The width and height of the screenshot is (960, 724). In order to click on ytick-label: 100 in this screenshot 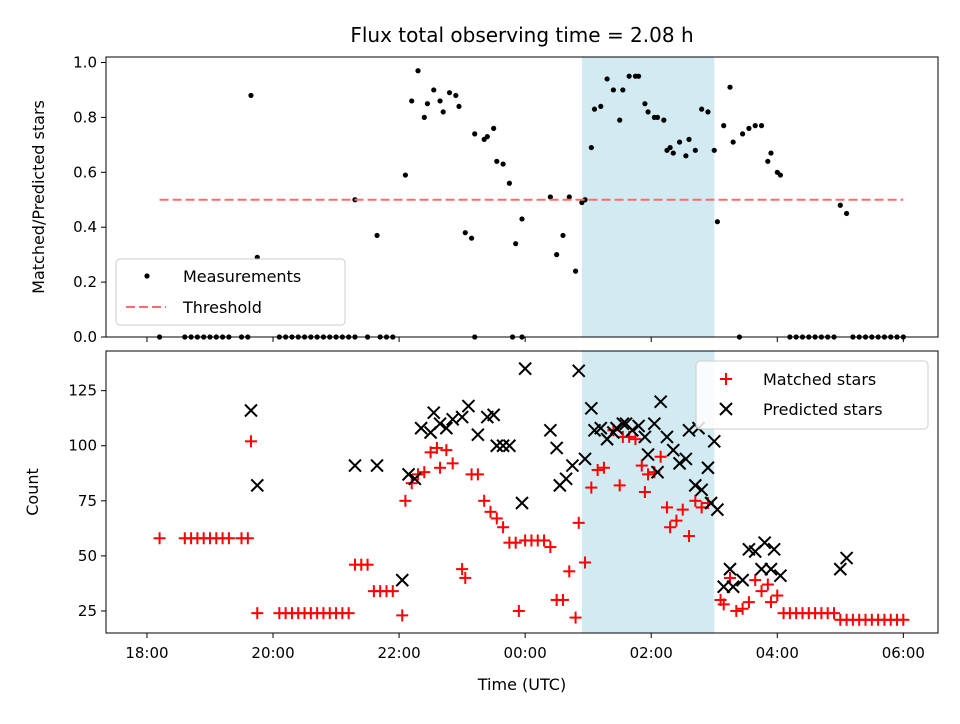, I will do `click(82, 446)`.